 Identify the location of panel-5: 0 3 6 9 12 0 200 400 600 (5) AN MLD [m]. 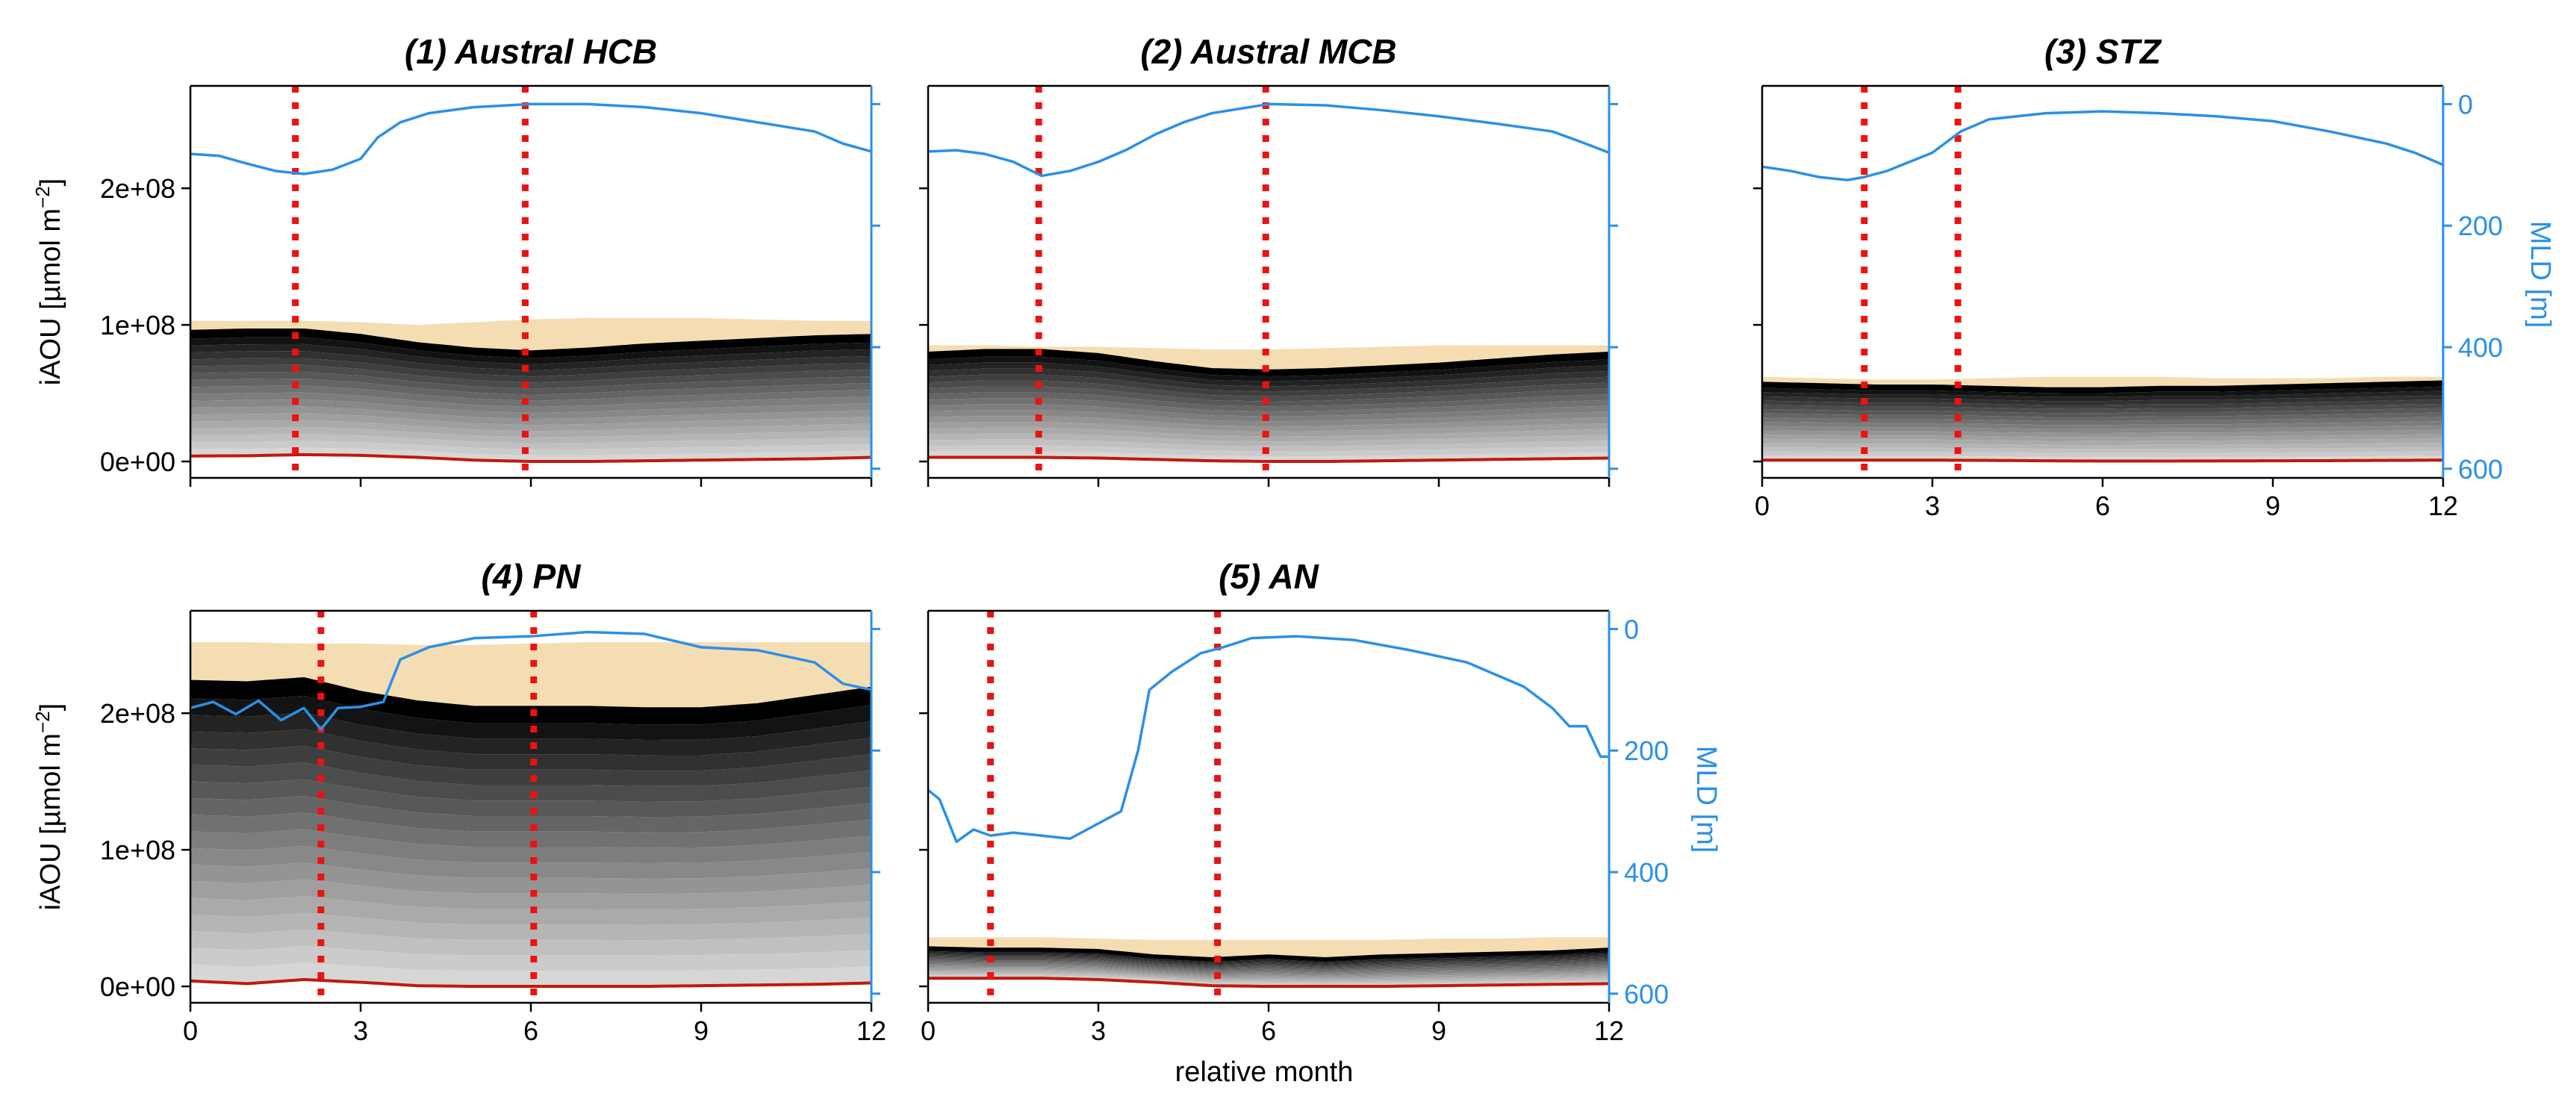
(1320, 801).